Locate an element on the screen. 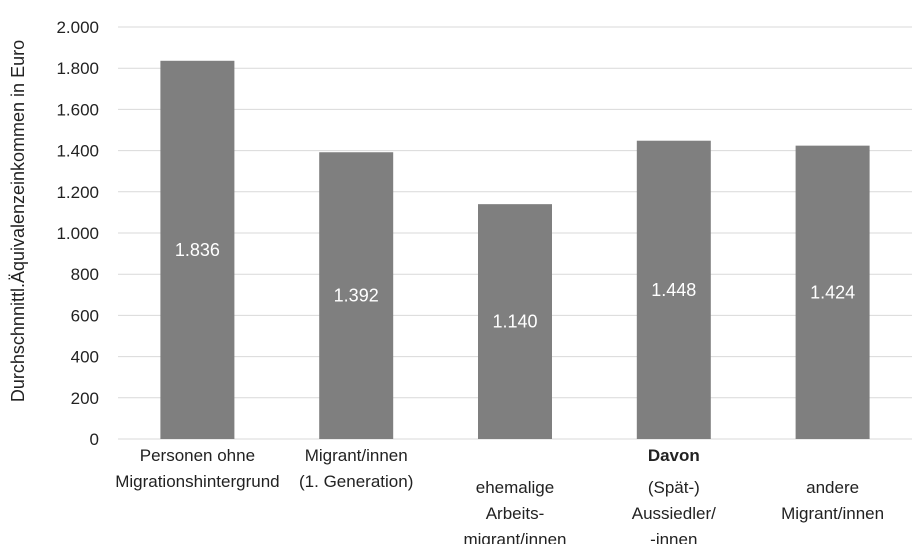 Image resolution: width=922 pixels, height=544 pixels. y-tick-label: 1.000 is located at coordinates (77, 233).